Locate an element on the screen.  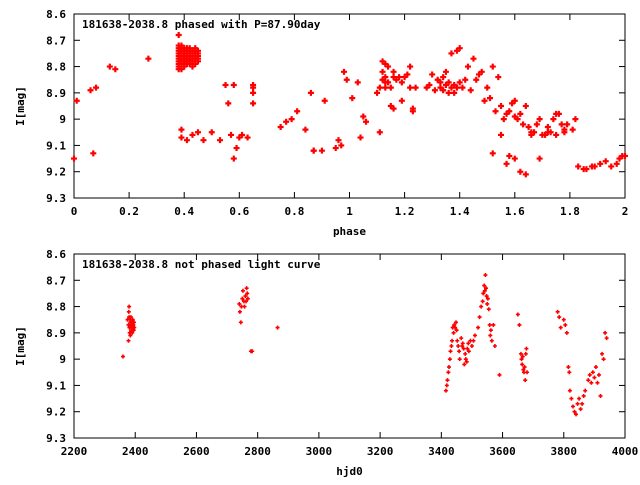
y-tick-label: 8.8 is located at coordinates (56, 67).